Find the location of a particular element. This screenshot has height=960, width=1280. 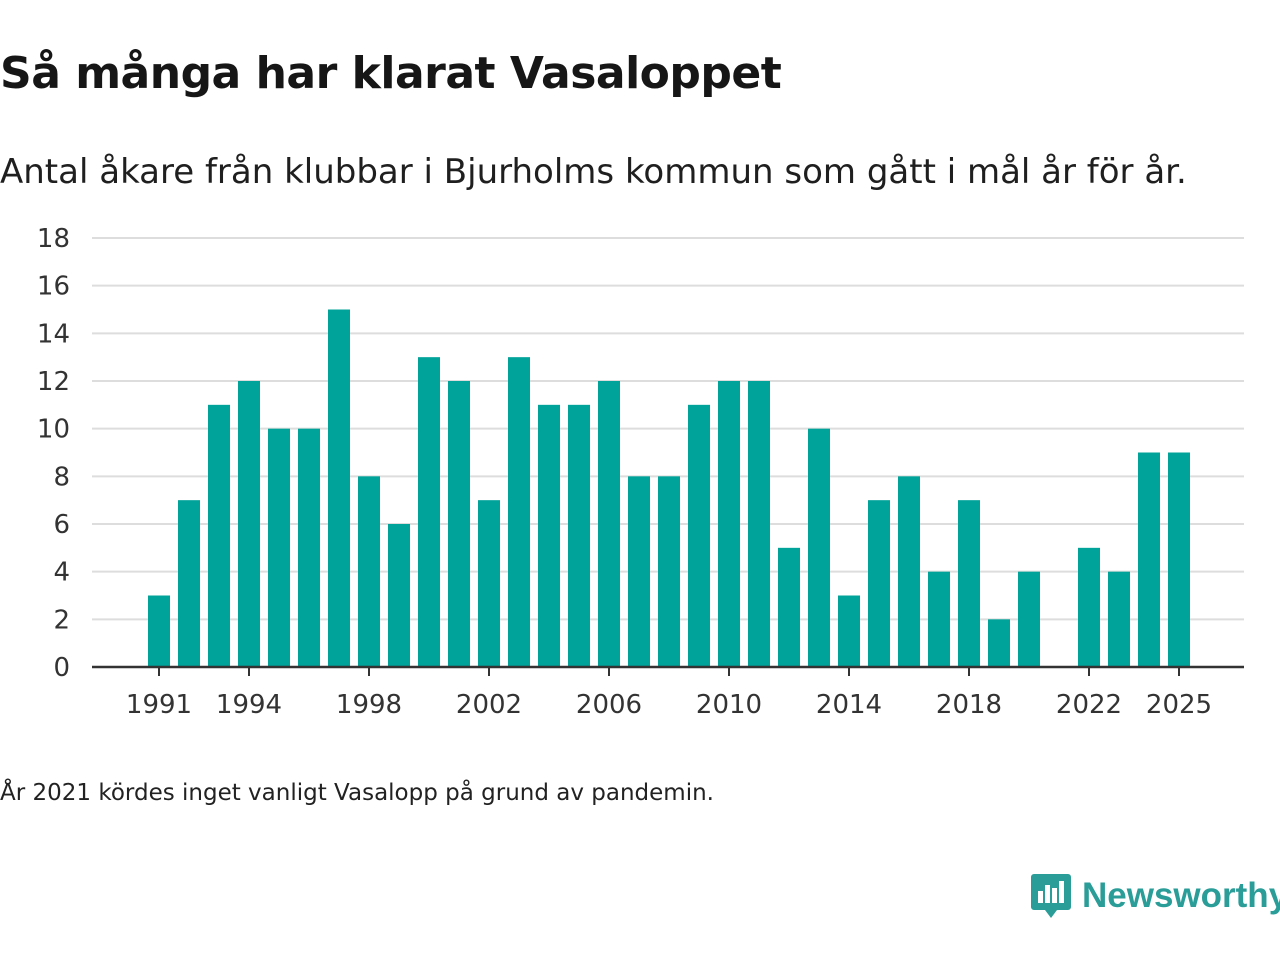

y-tick-label: 18 is located at coordinates (53, 239).